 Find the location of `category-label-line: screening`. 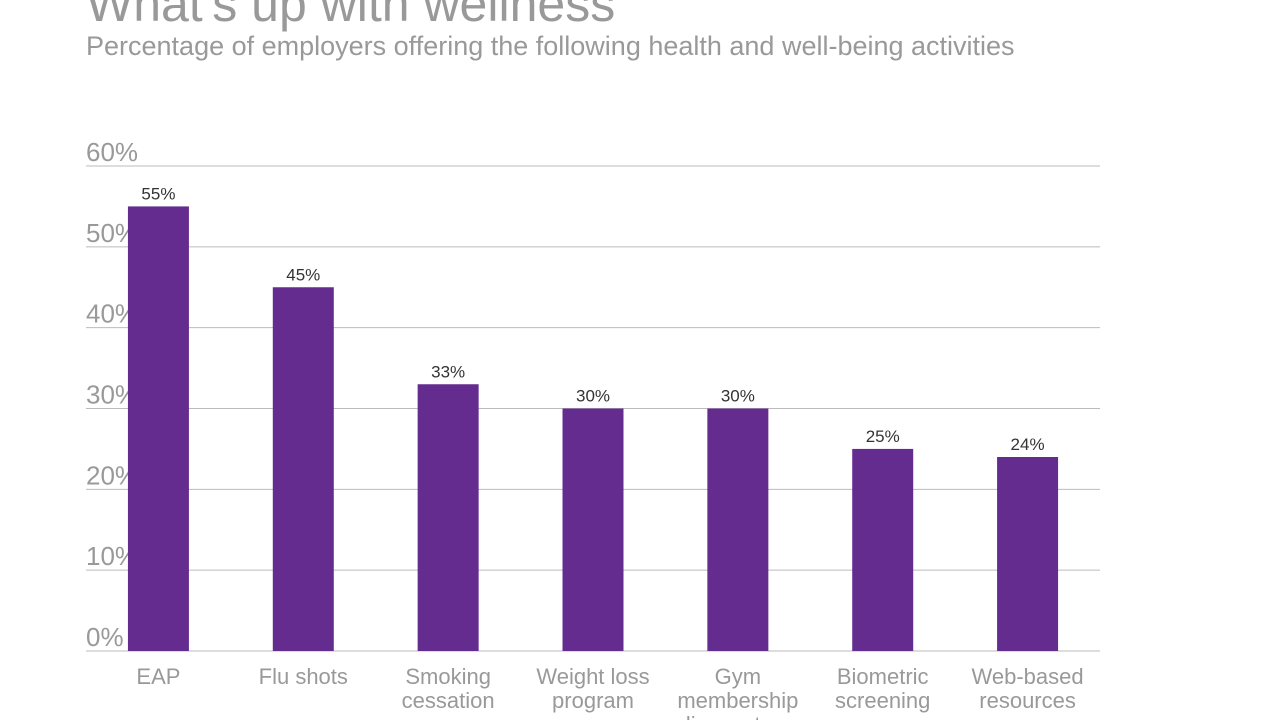

category-label-line: screening is located at coordinates (882, 700).